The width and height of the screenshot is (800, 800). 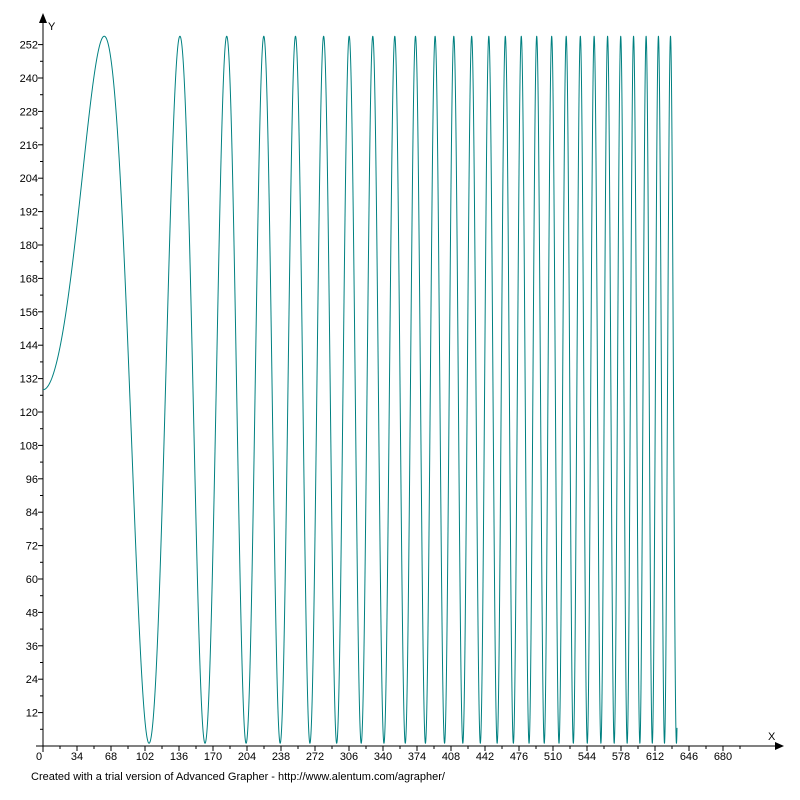 What do you see at coordinates (77, 757) in the screenshot?
I see `x-tick-label: 34` at bounding box center [77, 757].